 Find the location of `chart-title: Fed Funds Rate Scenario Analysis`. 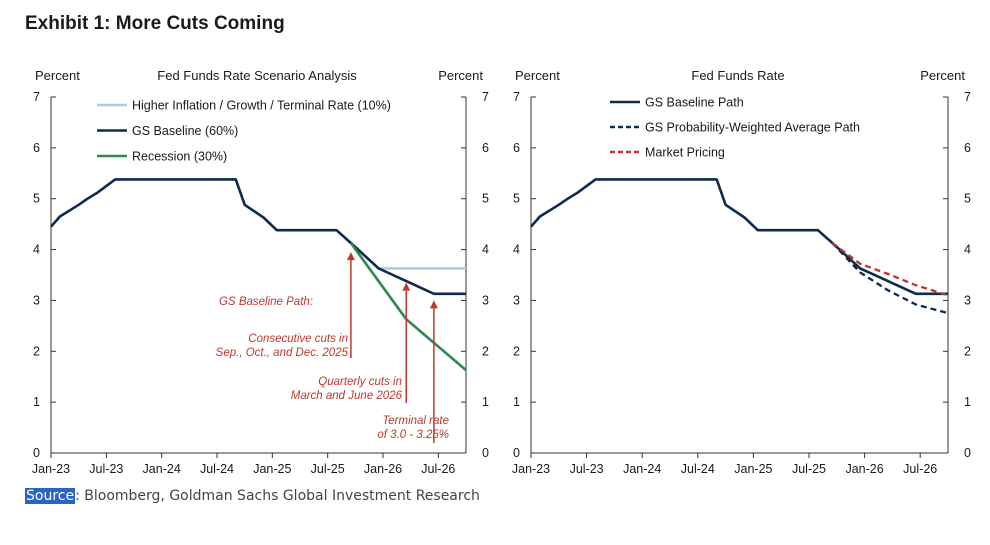

chart-title: Fed Funds Rate Scenario Analysis is located at coordinates (257, 75).